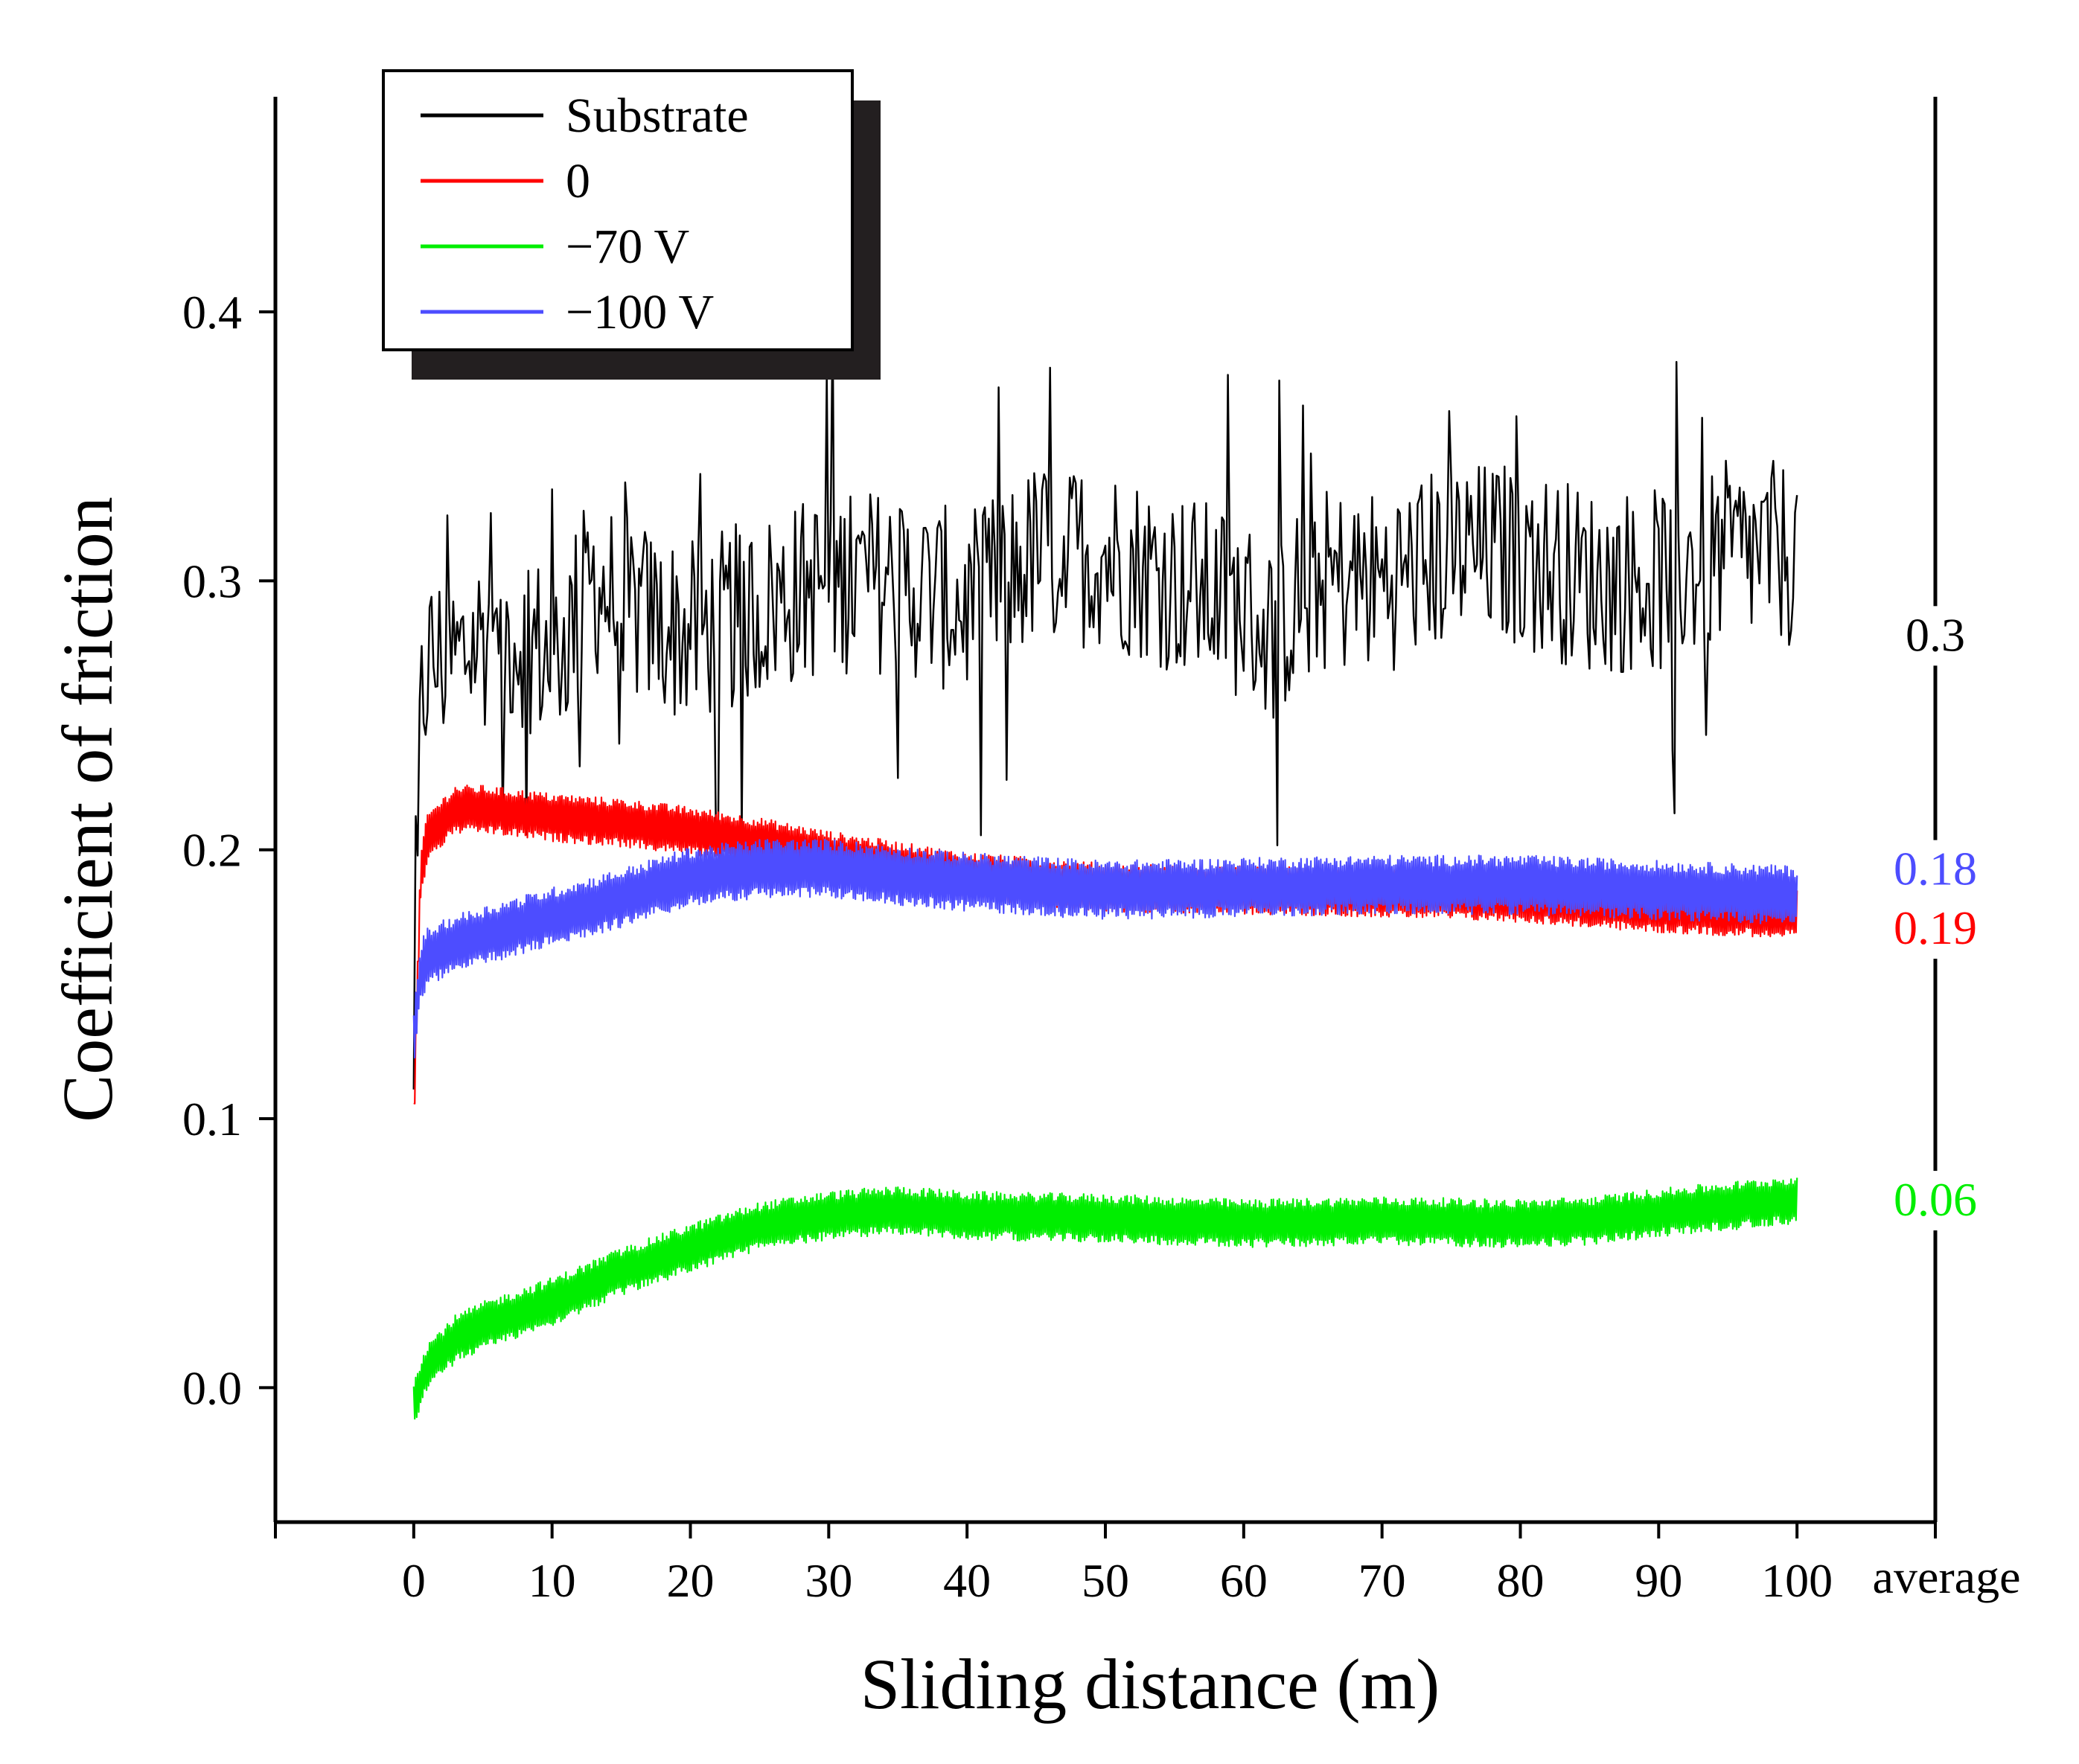 The image size is (2079, 1764). What do you see at coordinates (967, 1580) in the screenshot?
I see `x-tick-label: 40` at bounding box center [967, 1580].